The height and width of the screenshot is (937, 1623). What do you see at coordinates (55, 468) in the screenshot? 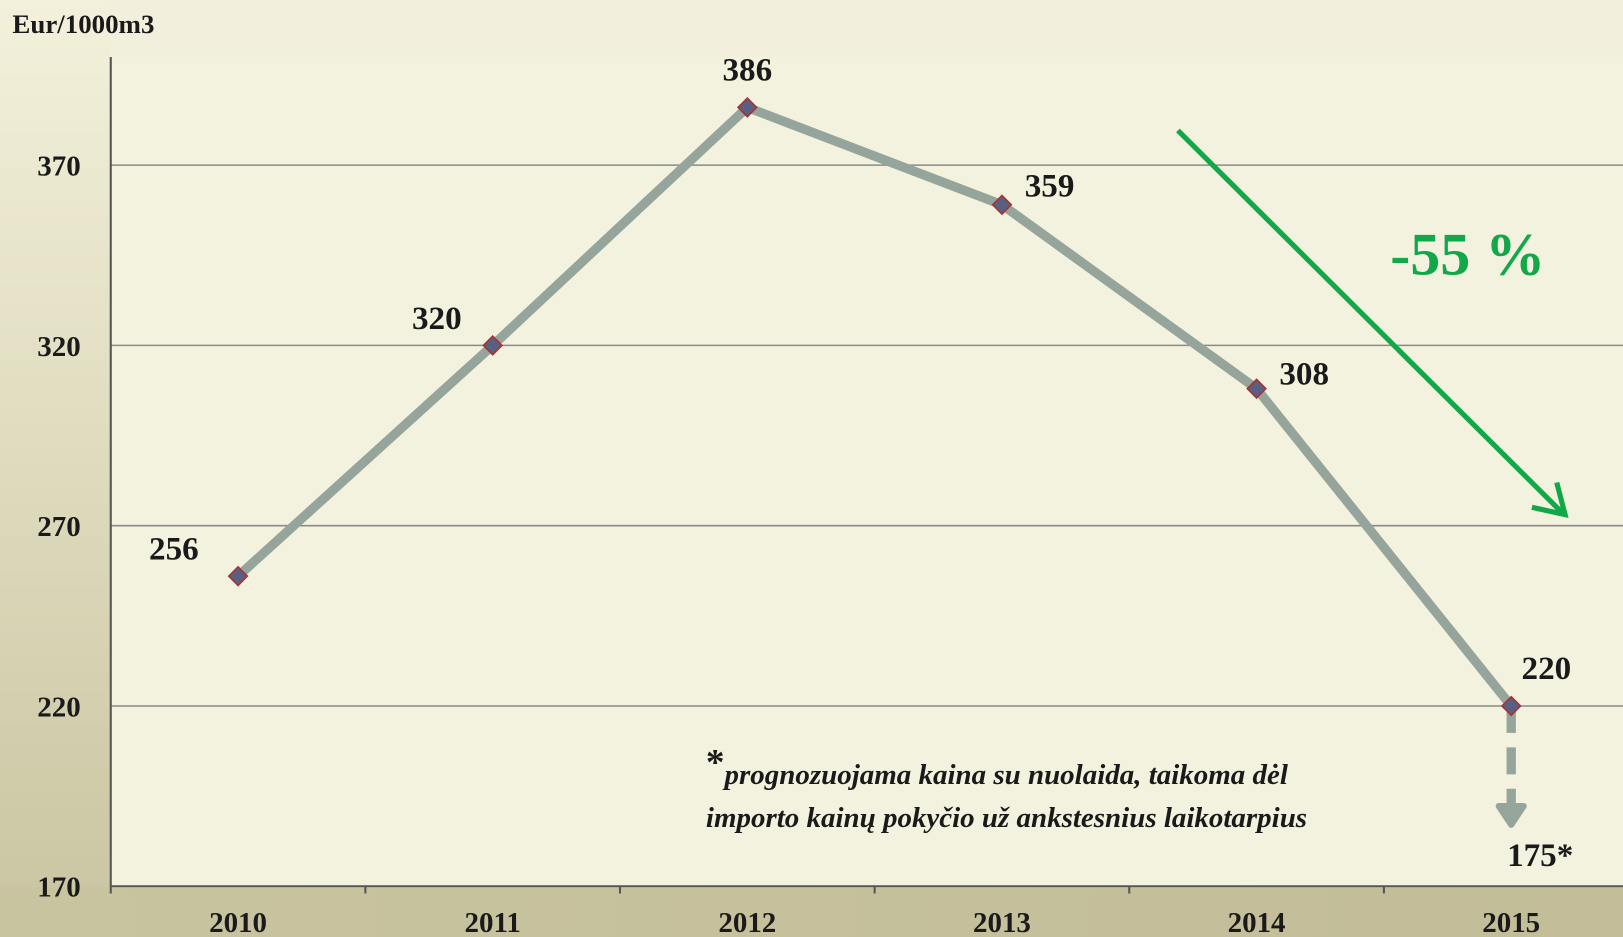
I see `left-band` at bounding box center [55, 468].